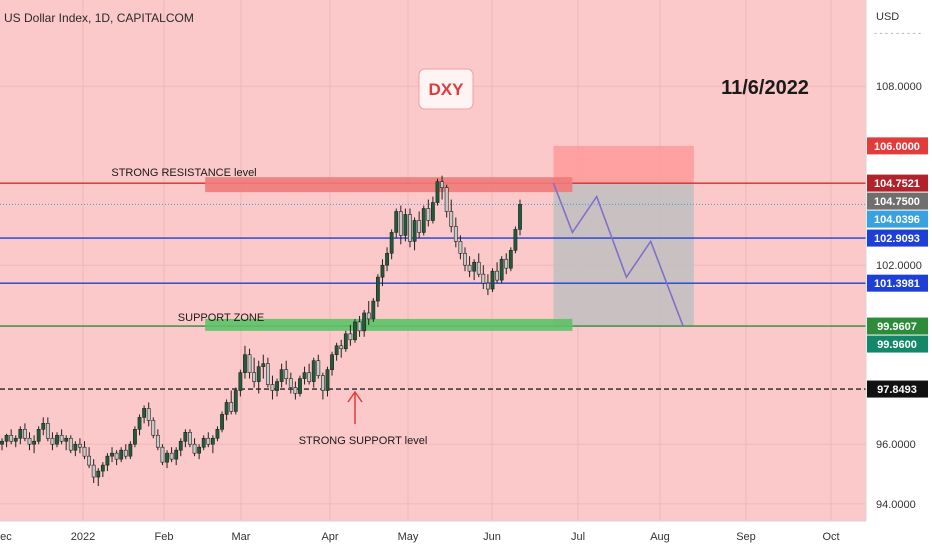 This screenshot has height=555, width=932. What do you see at coordinates (746, 537) in the screenshot?
I see `x-tick-label: Sep` at bounding box center [746, 537].